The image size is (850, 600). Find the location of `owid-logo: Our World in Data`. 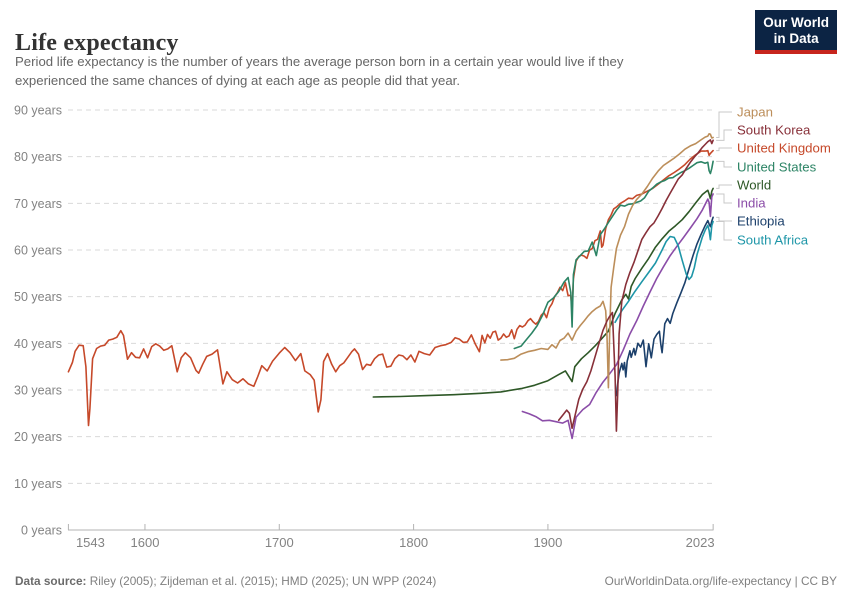

owid-logo: Our World in Data is located at coordinates (796, 32).